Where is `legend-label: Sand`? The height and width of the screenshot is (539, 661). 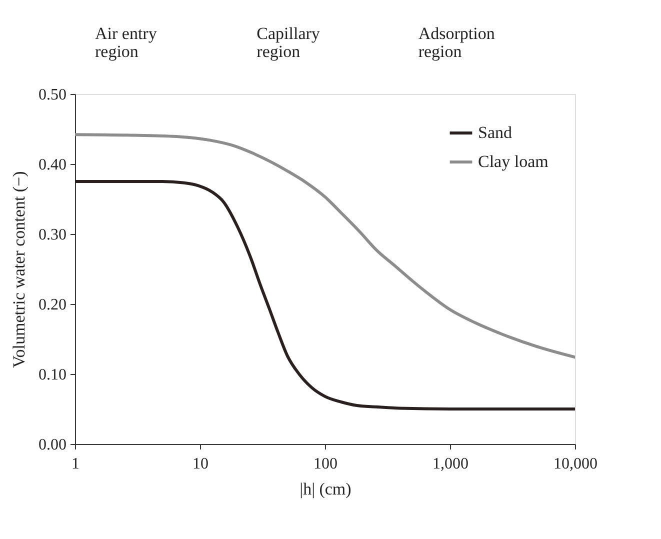 legend-label: Sand is located at coordinates (495, 132).